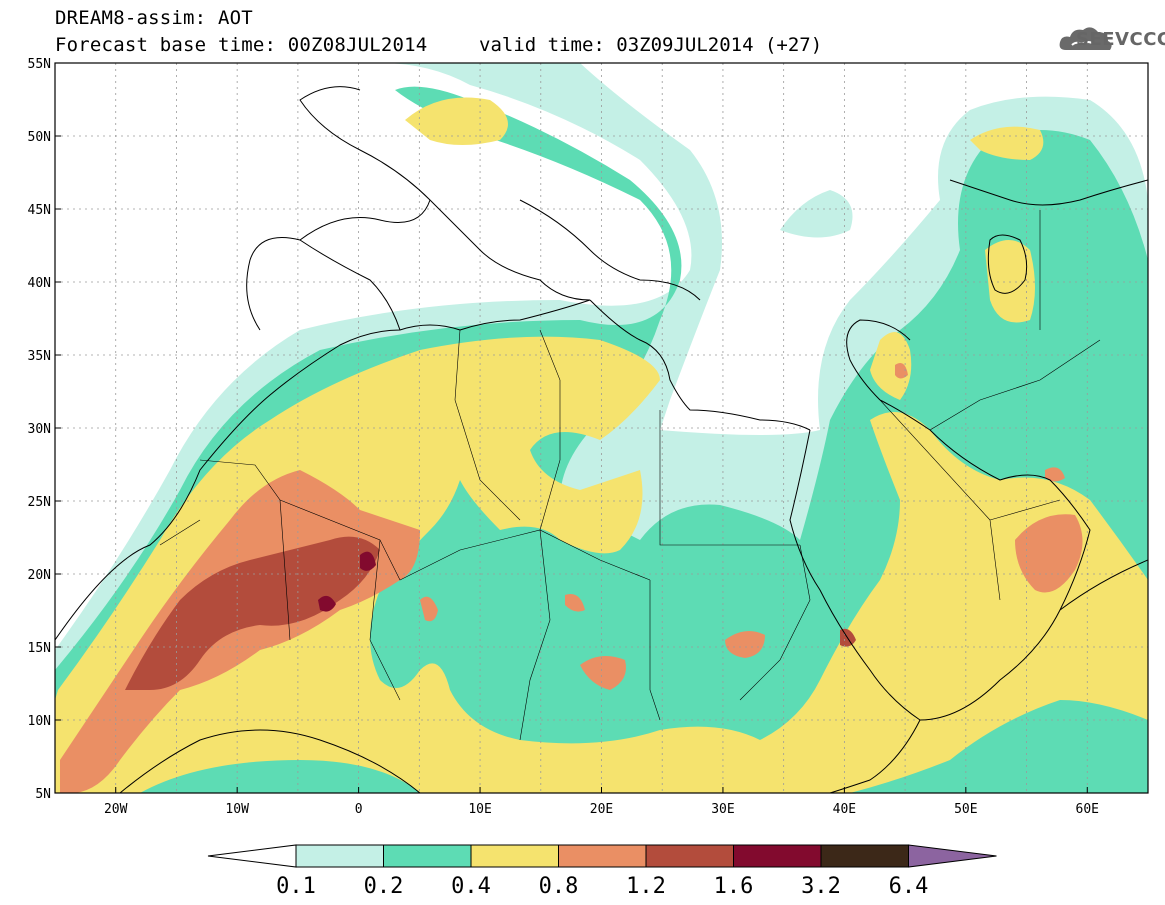  I want to click on colorbar-under-triangle, so click(252, 856).